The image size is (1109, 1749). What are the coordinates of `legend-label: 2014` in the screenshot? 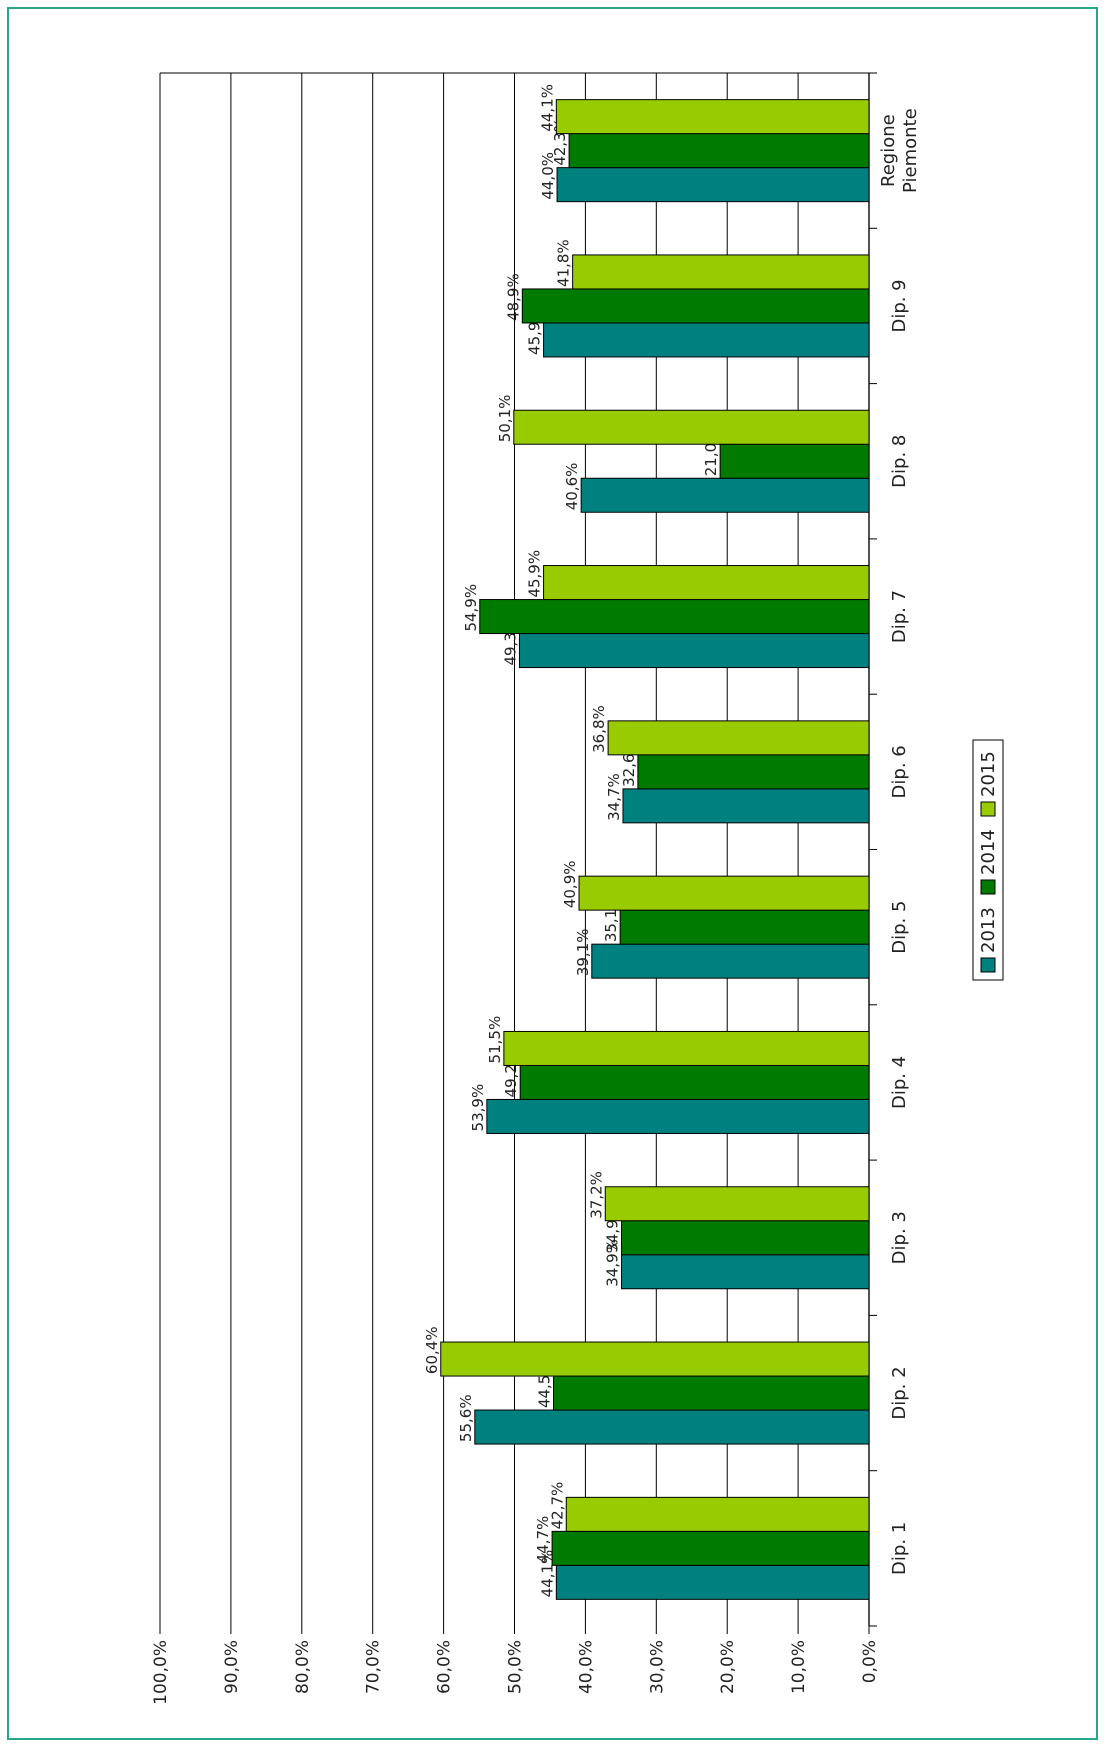 It's located at (988, 852).